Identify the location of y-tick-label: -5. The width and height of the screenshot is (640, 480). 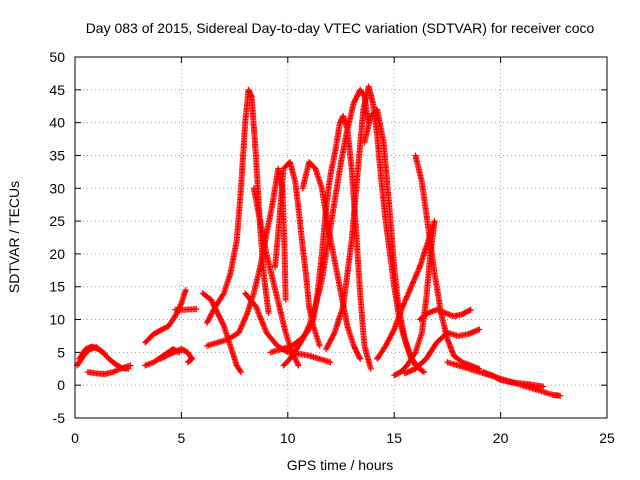
(59, 418).